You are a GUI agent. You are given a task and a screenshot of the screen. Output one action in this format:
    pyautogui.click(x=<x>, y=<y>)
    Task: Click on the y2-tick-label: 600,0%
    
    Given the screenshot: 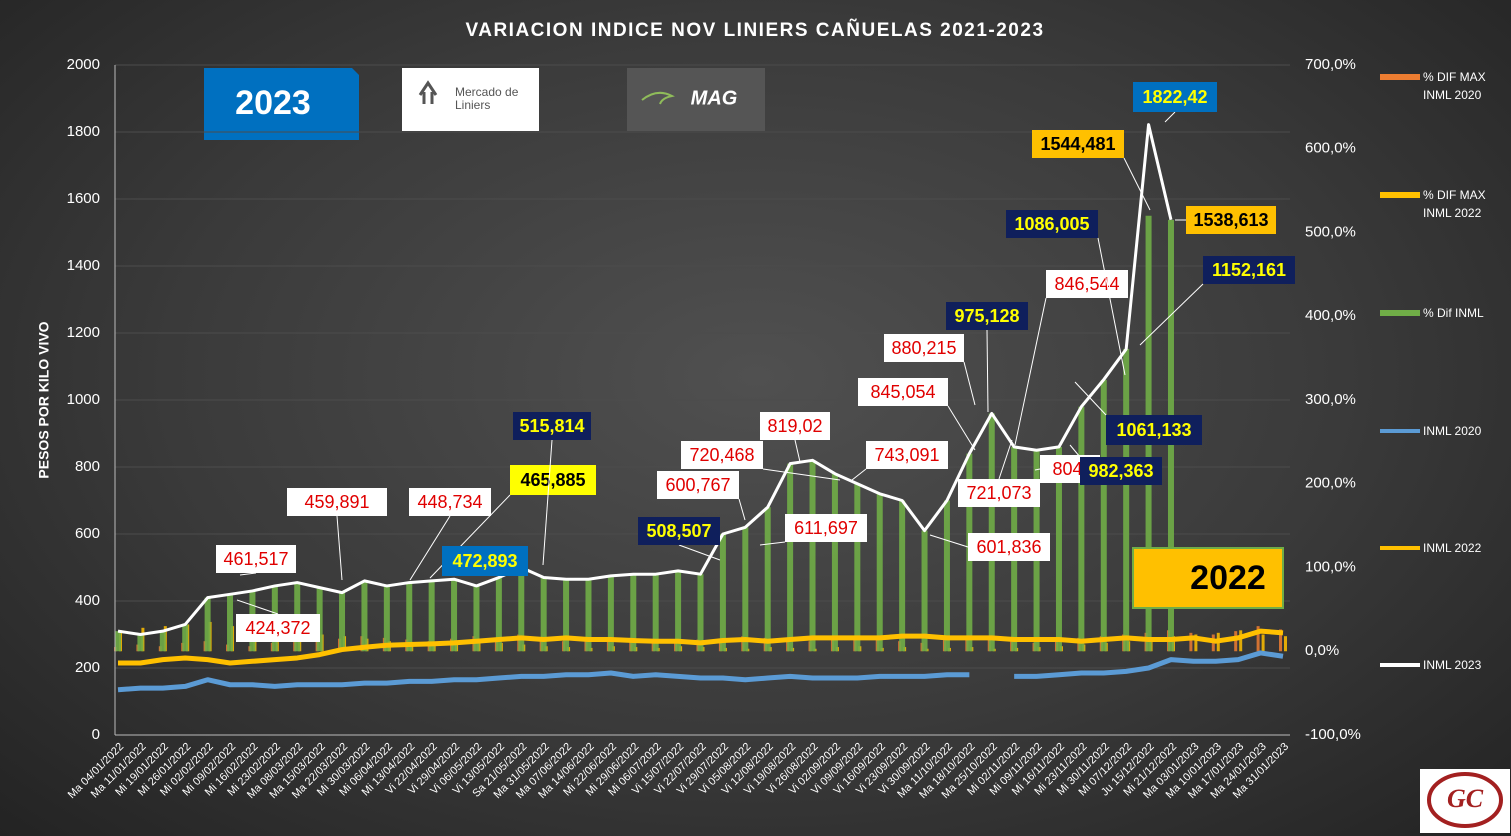 What is the action you would take?
    pyautogui.click(x=1330, y=148)
    